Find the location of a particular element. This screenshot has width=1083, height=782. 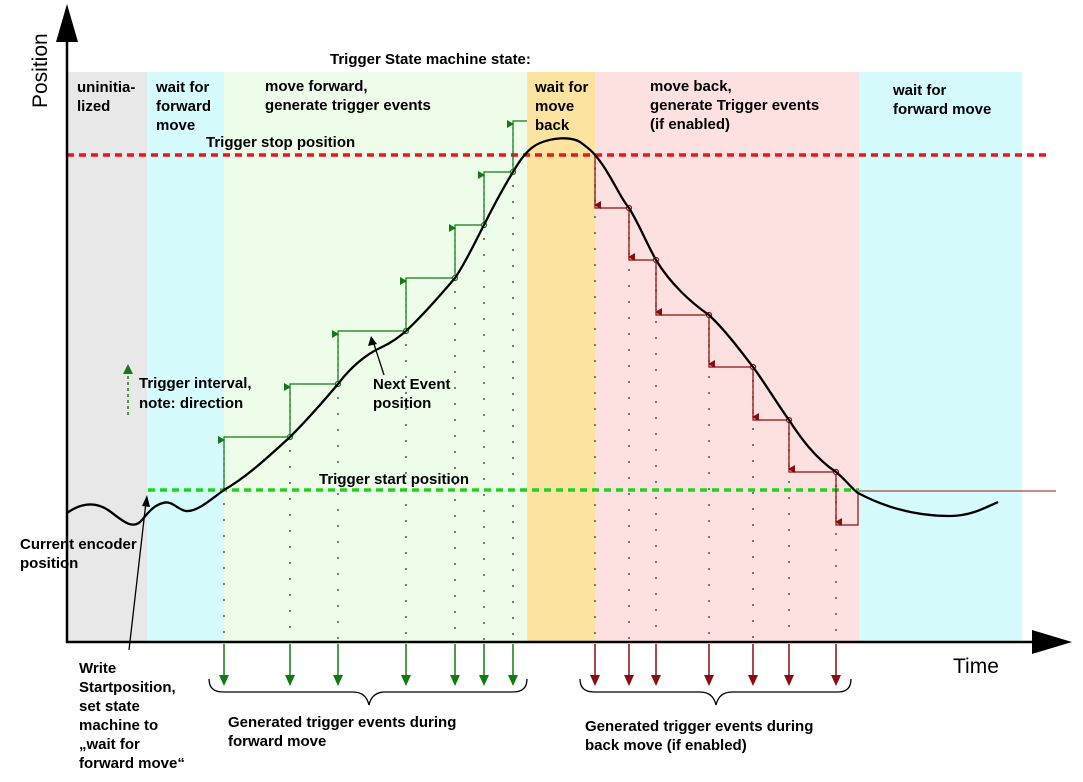

x-axis-title: Time is located at coordinates (976, 666).